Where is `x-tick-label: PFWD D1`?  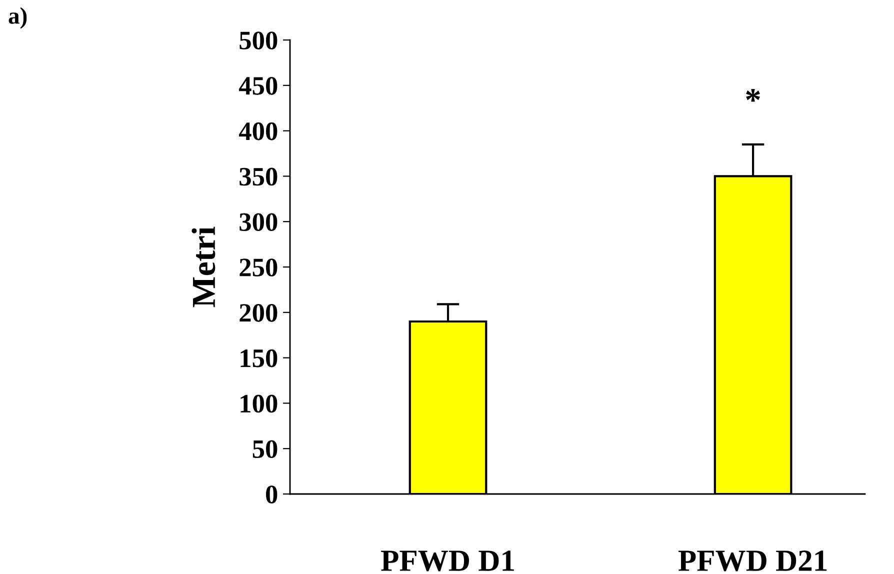 x-tick-label: PFWD D1 is located at coordinates (447, 561).